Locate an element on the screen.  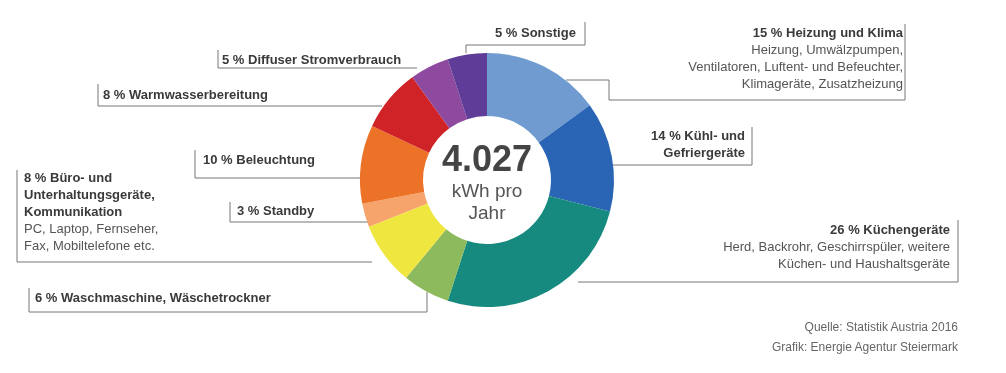
slice-label: 8 % Warmwasserbereitung is located at coordinates (186, 94).